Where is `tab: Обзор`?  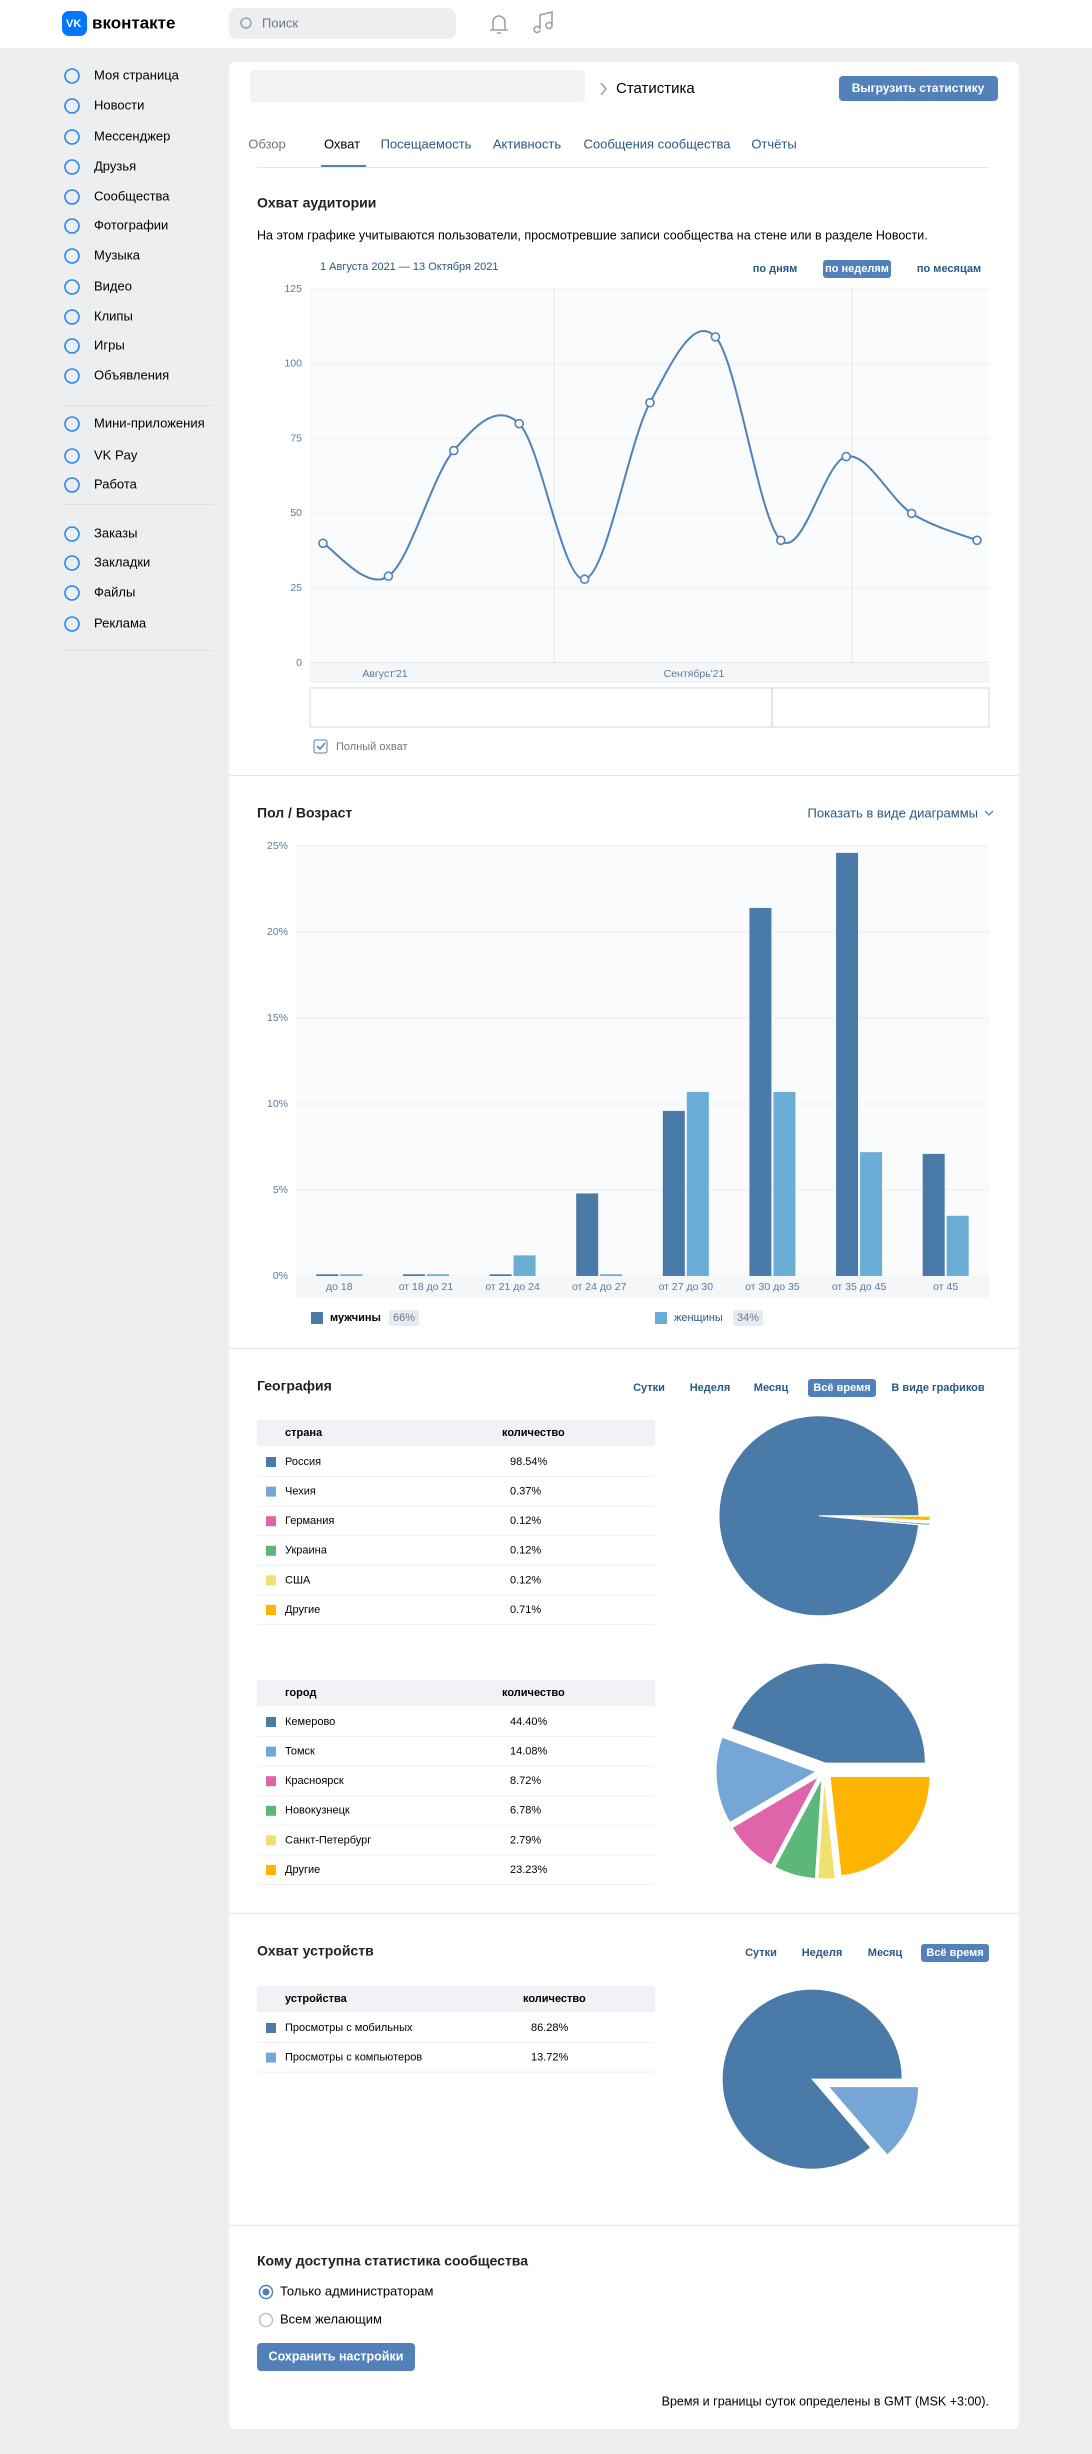 tab: Обзор is located at coordinates (267, 143).